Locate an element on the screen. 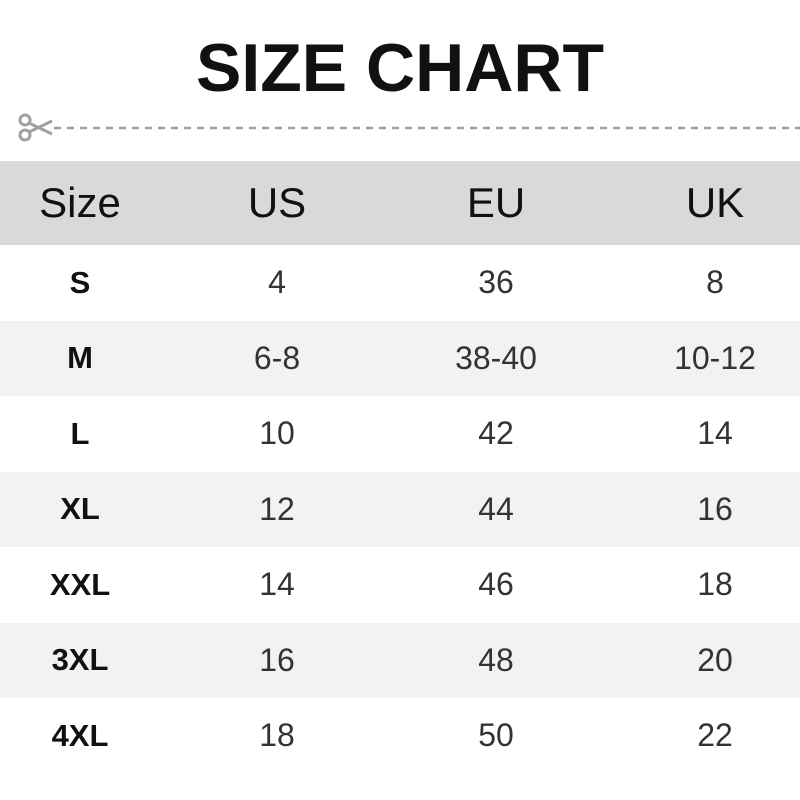  cell-eu: 50 is located at coordinates (496, 735).